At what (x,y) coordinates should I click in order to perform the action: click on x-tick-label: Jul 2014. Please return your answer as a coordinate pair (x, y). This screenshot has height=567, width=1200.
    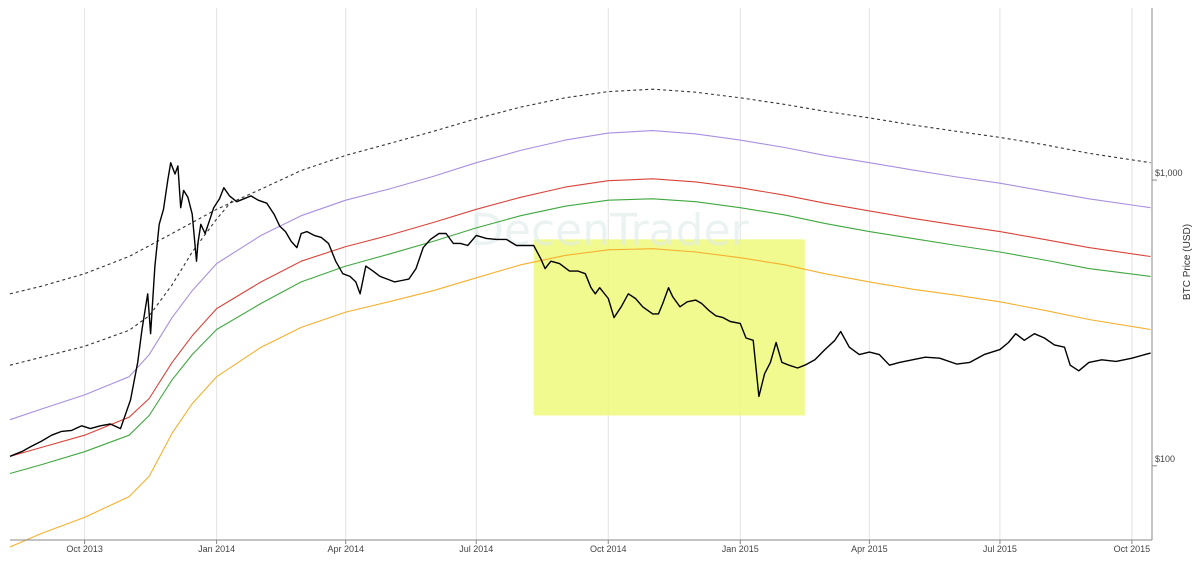
    Looking at the image, I should click on (476, 549).